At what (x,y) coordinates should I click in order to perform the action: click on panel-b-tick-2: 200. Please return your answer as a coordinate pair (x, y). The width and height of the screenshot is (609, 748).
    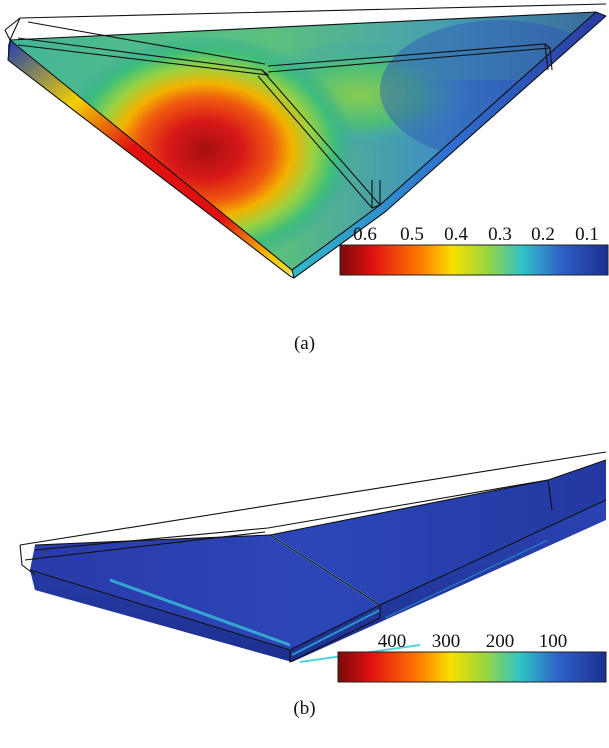
    Looking at the image, I should click on (500, 641).